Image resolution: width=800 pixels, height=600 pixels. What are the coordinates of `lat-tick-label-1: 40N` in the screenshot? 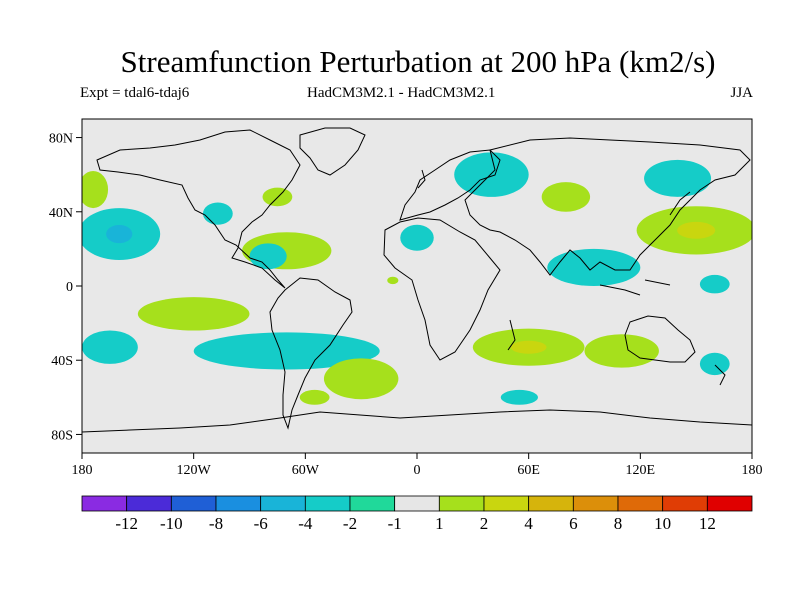 It's located at (61, 213).